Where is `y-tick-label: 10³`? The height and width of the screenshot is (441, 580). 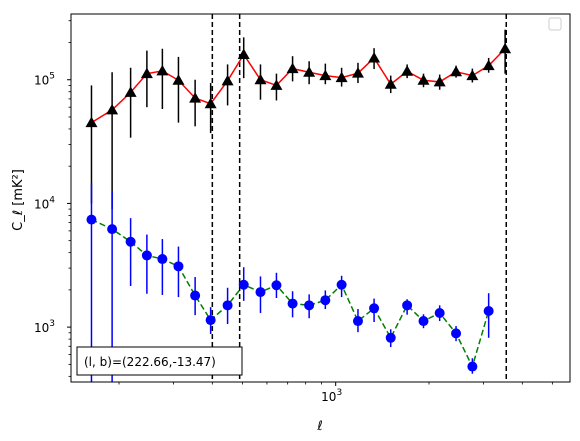 y-tick-label: 10³ is located at coordinates (44, 327).